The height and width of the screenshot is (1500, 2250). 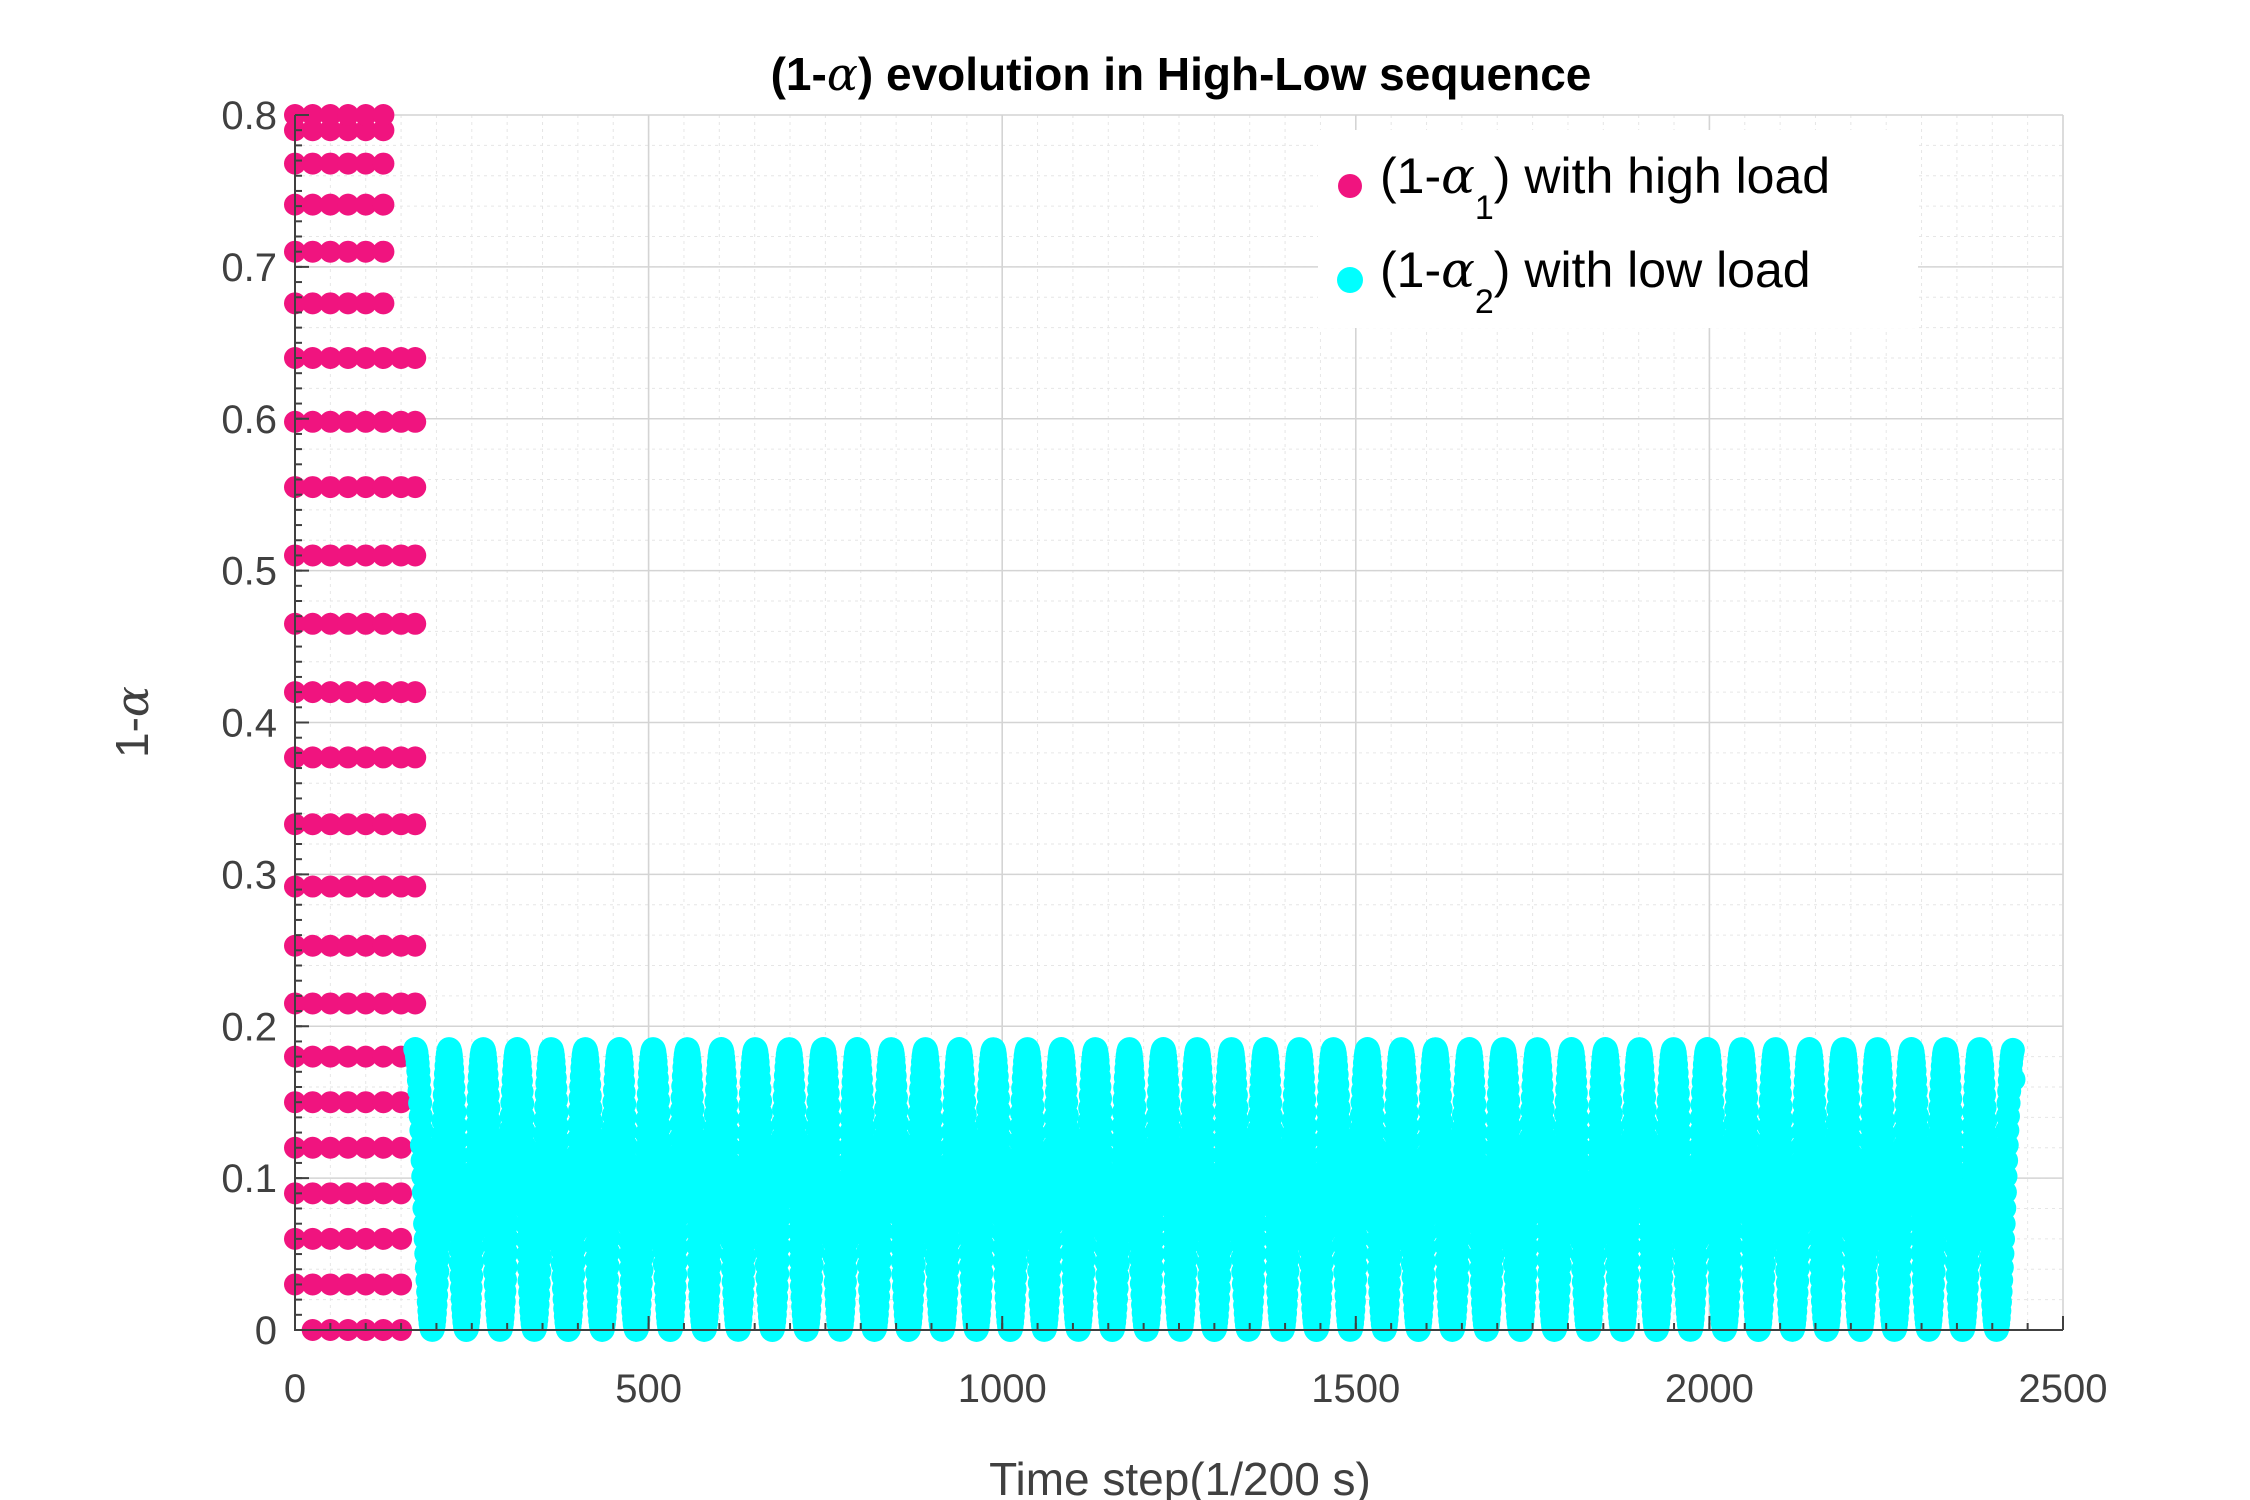 I want to click on x-tick-label: 2500, so click(x=2063, y=1389).